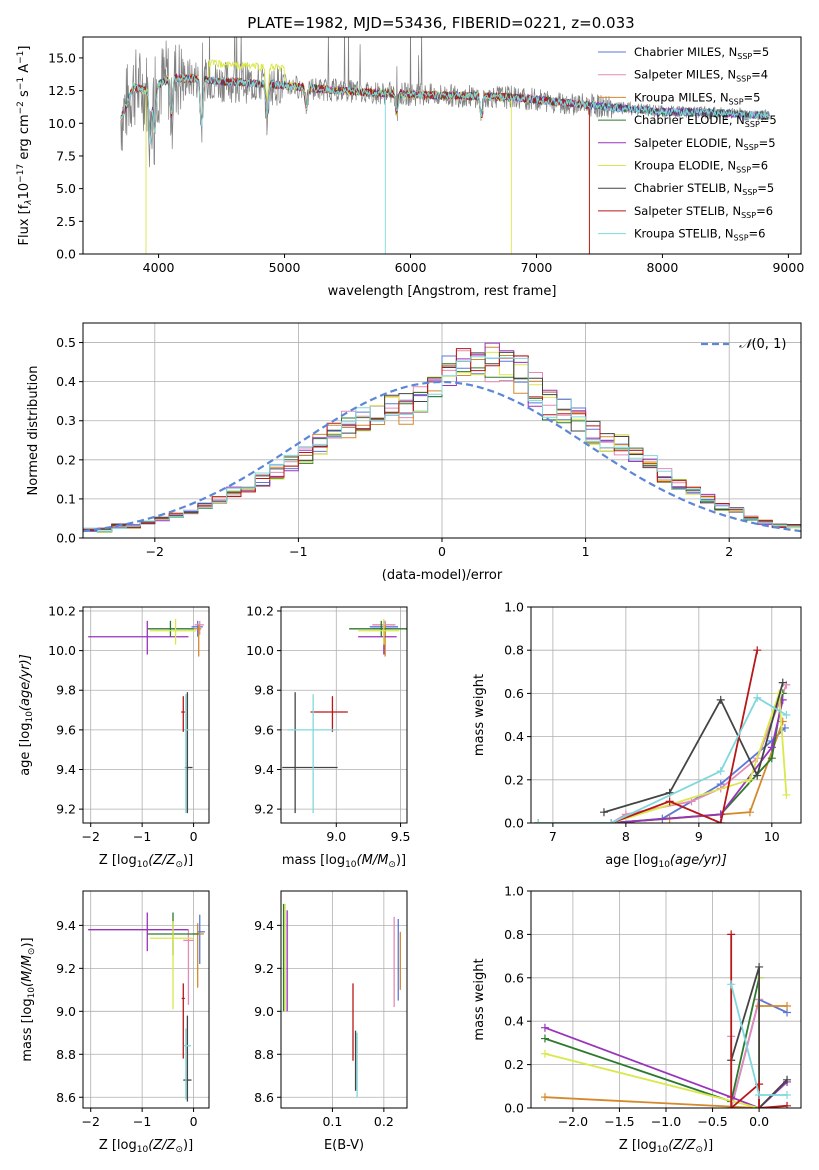 Image resolution: width=819 pixels, height=1170 pixels. What do you see at coordinates (66, 498) in the screenshot?
I see `y-tick-label: 0.1` at bounding box center [66, 498].